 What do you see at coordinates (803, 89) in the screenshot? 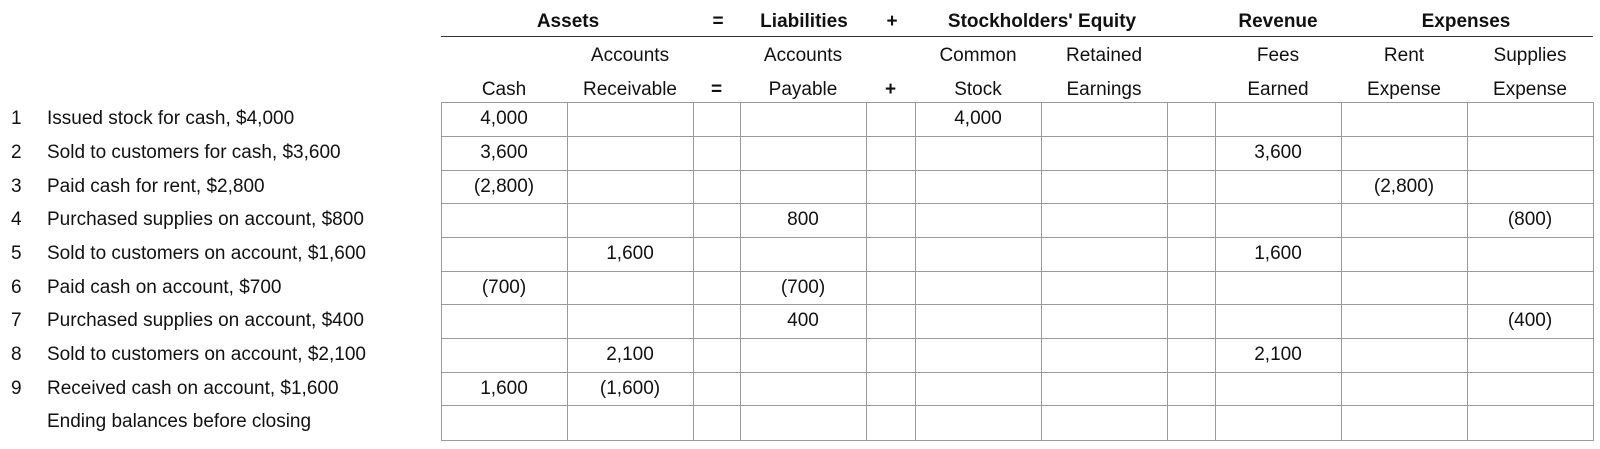
I see `column-header-bottom: Payable` at bounding box center [803, 89].